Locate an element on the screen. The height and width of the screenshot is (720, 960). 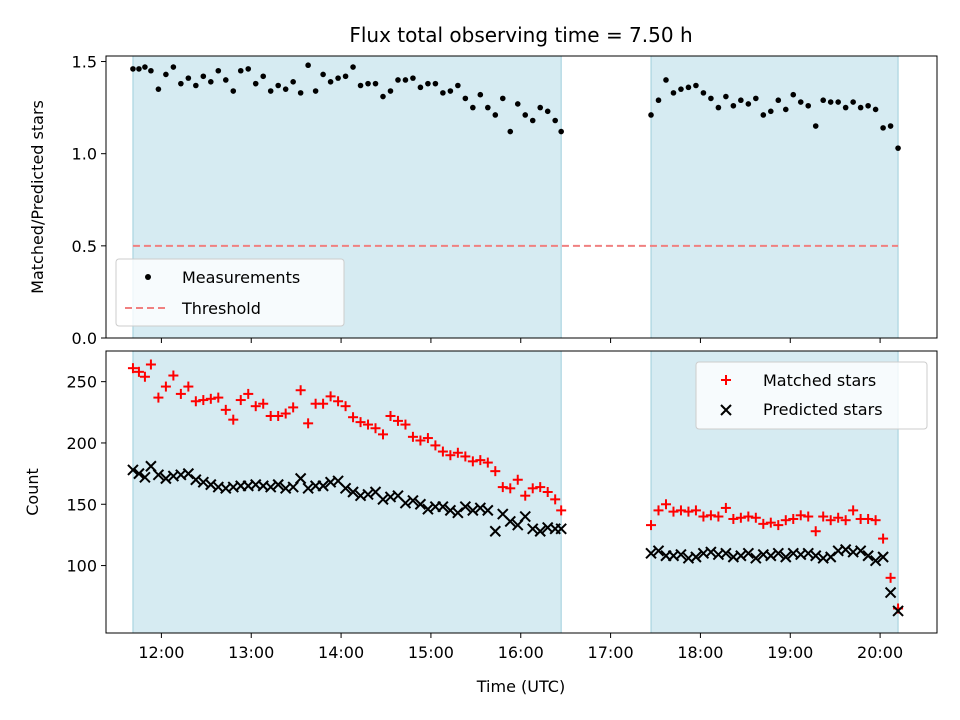
x-tick-label: 17:00 is located at coordinates (611, 652).